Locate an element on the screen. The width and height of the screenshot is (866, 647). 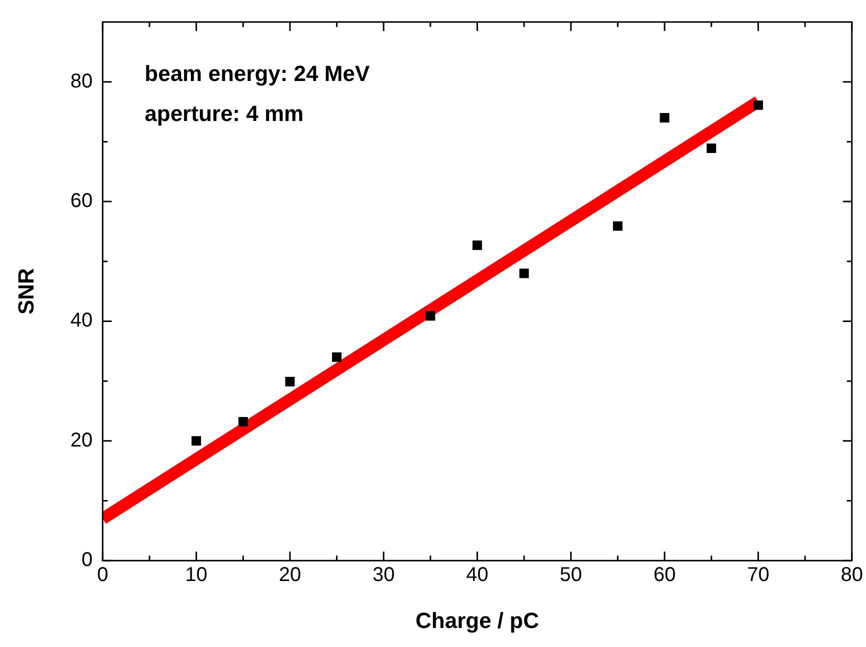
y-tick-label: 60 is located at coordinates (81, 201).